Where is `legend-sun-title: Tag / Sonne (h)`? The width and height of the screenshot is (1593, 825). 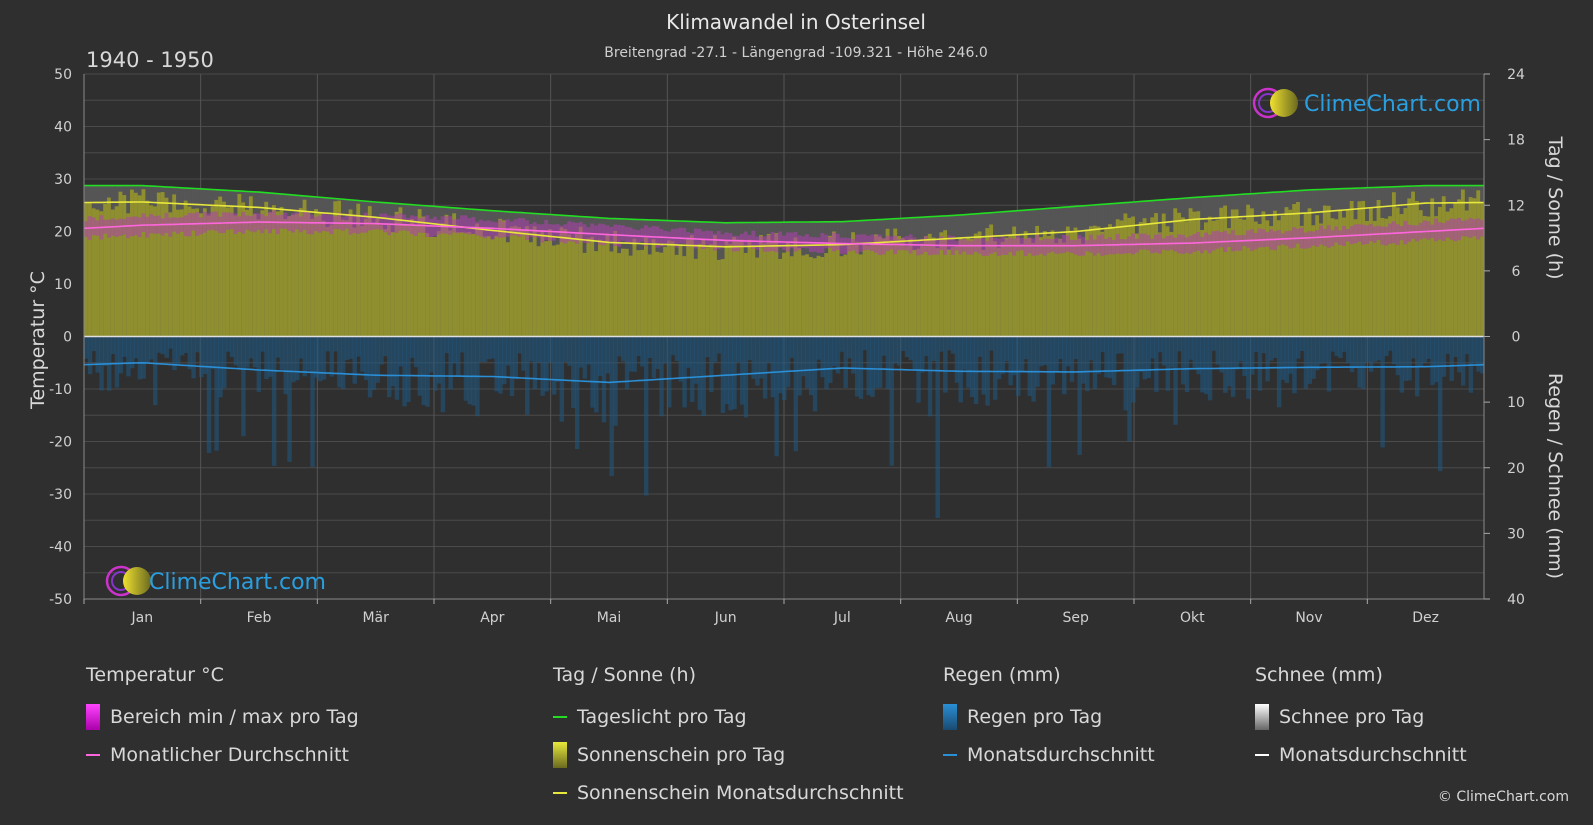
legend-sun-title: Tag / Sonne (h) is located at coordinates (625, 675).